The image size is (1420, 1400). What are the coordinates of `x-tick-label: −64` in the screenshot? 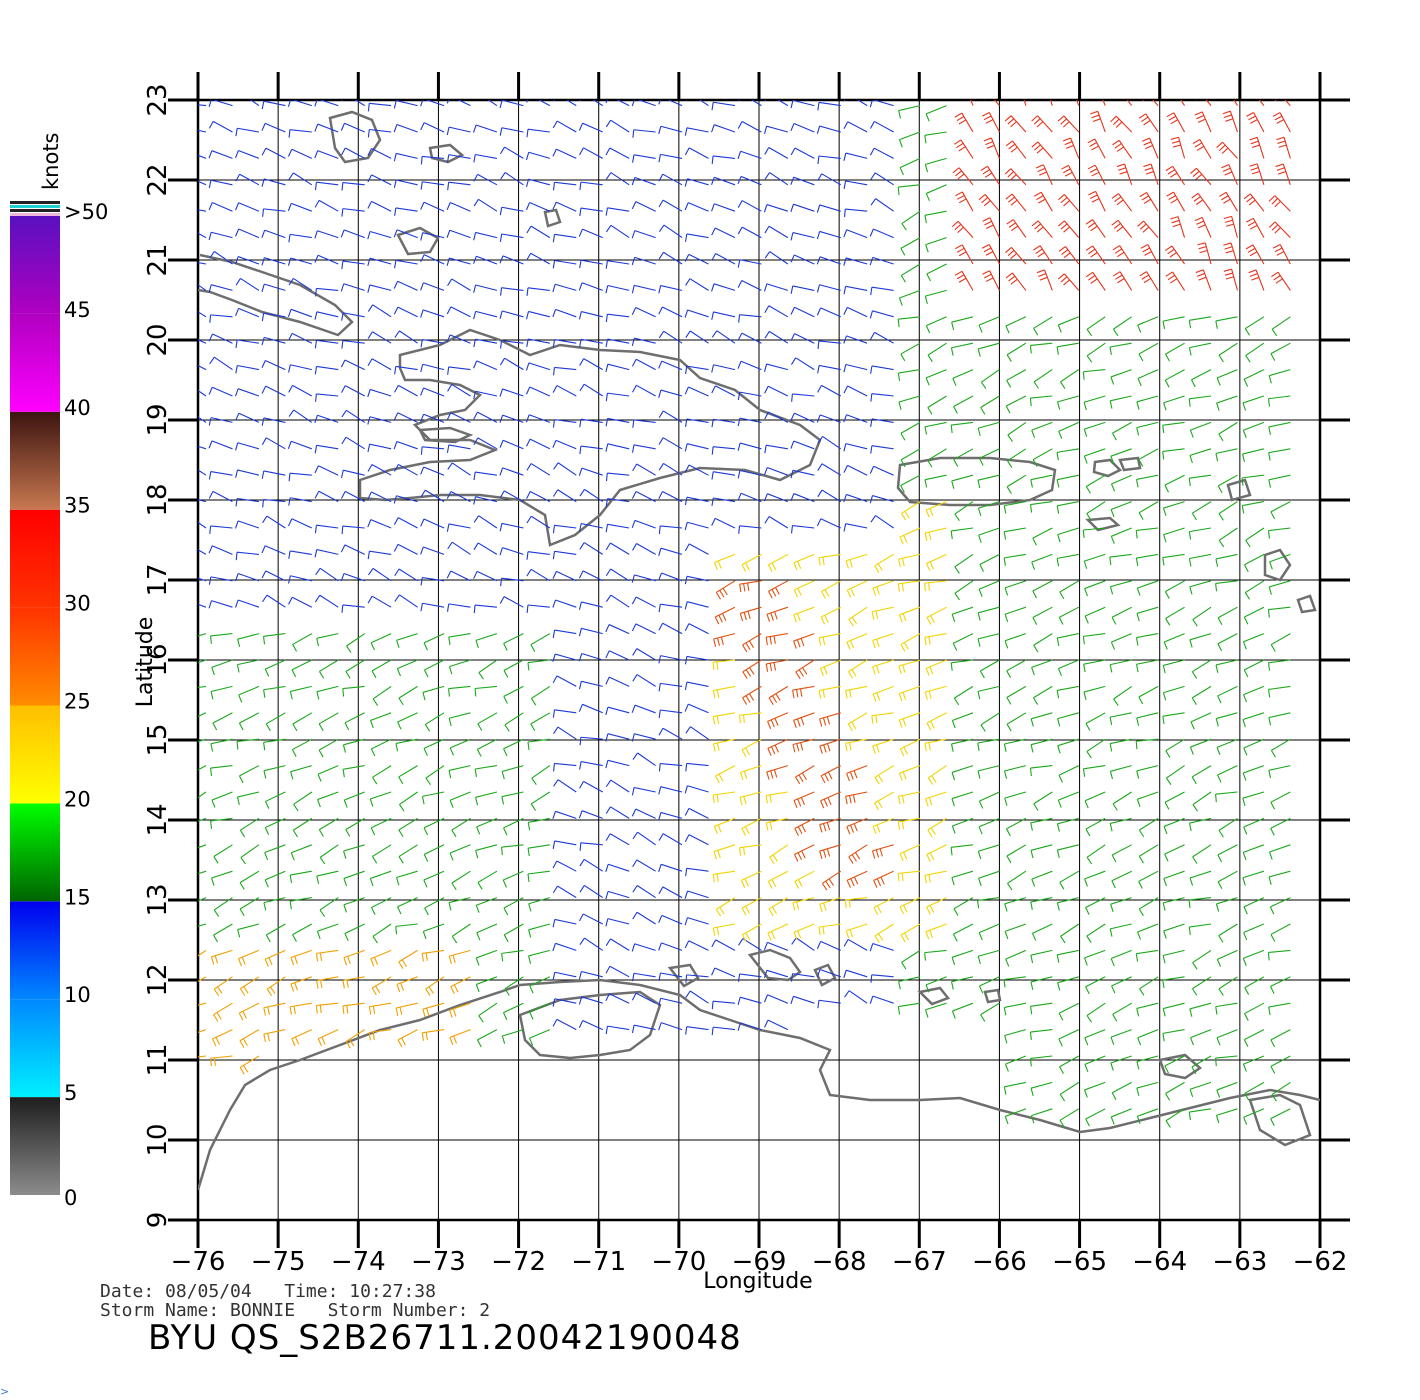 It's located at (1159, 1262).